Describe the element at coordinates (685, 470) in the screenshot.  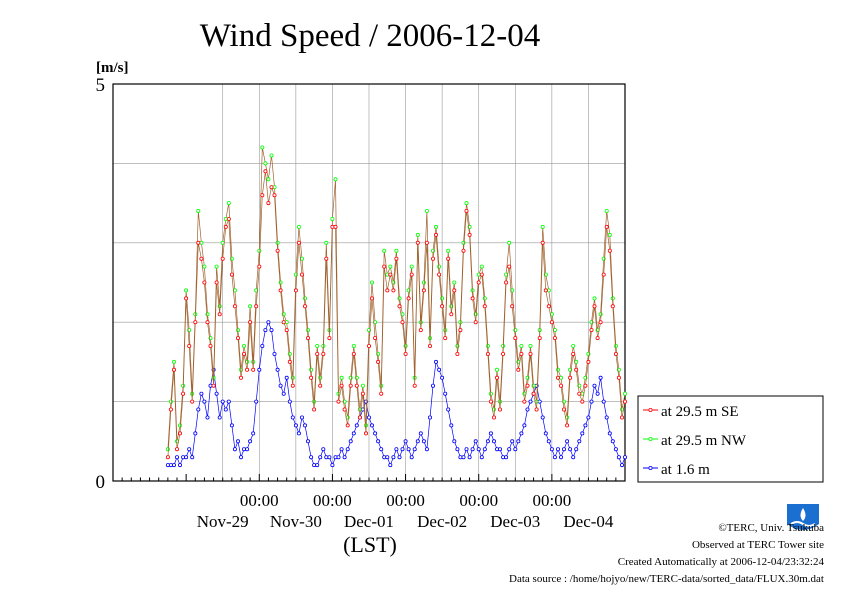
I see `legend-label: at 1.6 m` at that location.